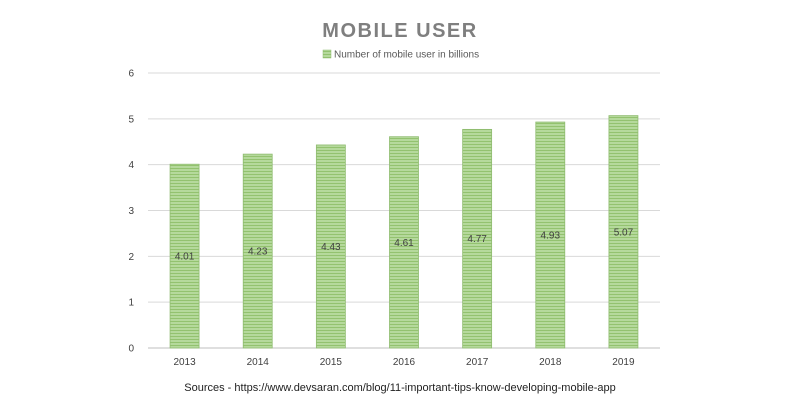 Image resolution: width=800 pixels, height=400 pixels. What do you see at coordinates (131, 119) in the screenshot?
I see `y-tick-label: 5` at bounding box center [131, 119].